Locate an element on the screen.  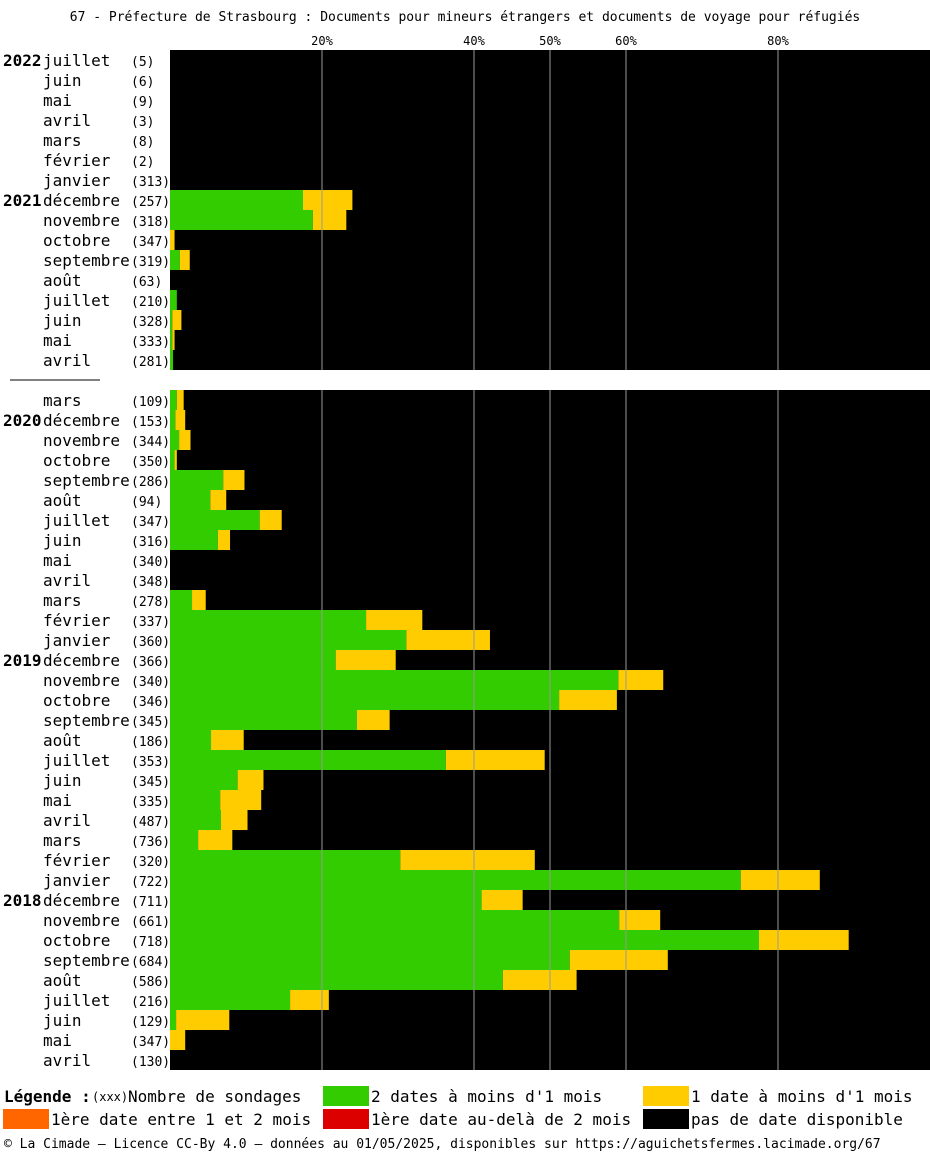
legend-swatch-black is located at coordinates (666, 1119).